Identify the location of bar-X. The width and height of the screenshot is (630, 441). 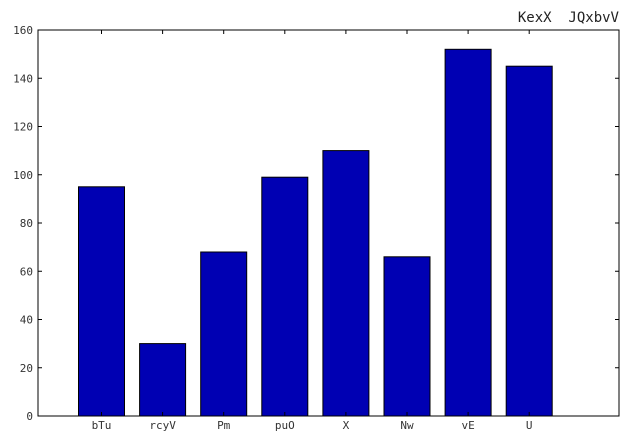
(346, 283).